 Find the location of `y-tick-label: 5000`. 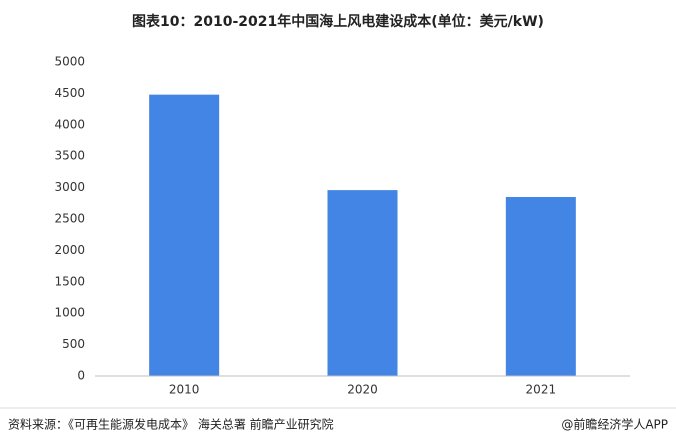

y-tick-label: 5000 is located at coordinates (69, 62).